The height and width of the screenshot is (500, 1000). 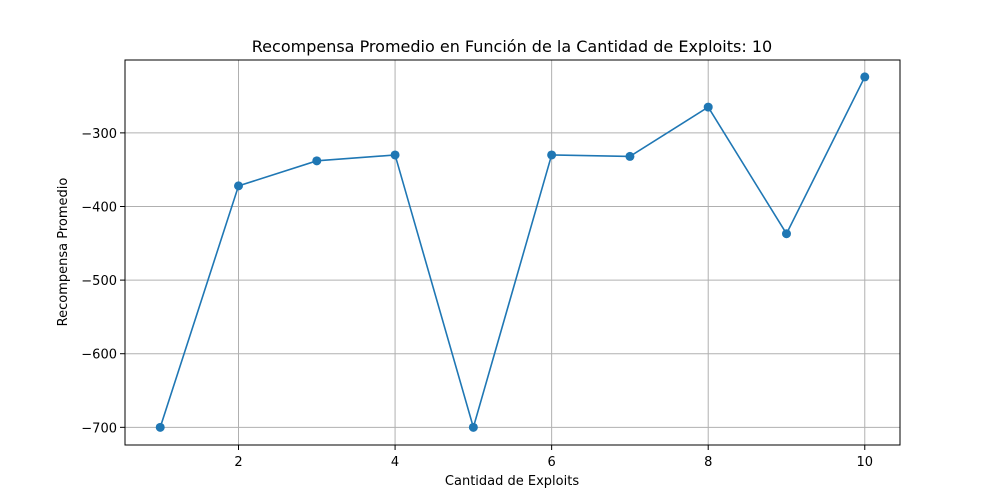 I want to click on y-tick-label: −600, so click(x=99, y=355).